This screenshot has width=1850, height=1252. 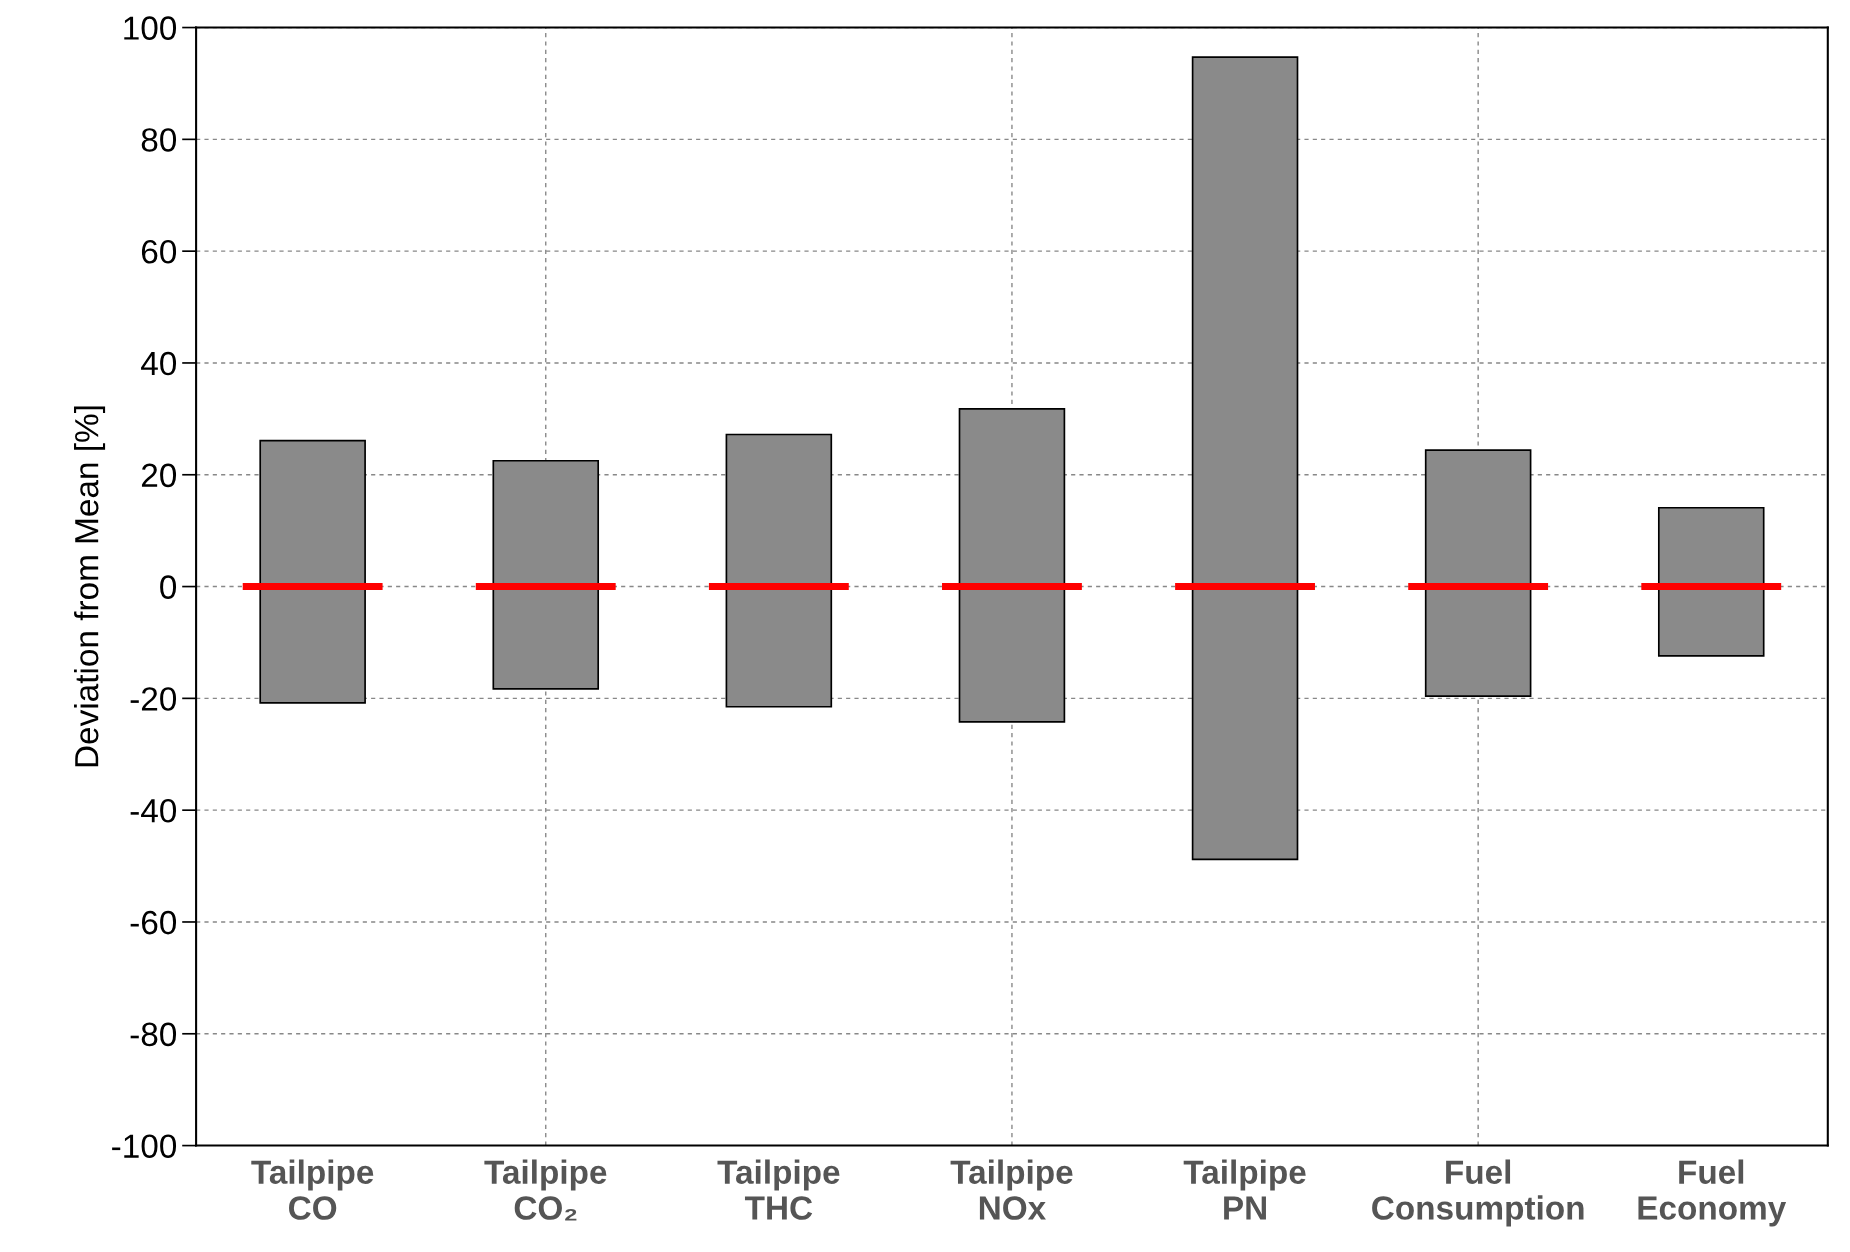 I want to click on bar, so click(x=1711, y=581).